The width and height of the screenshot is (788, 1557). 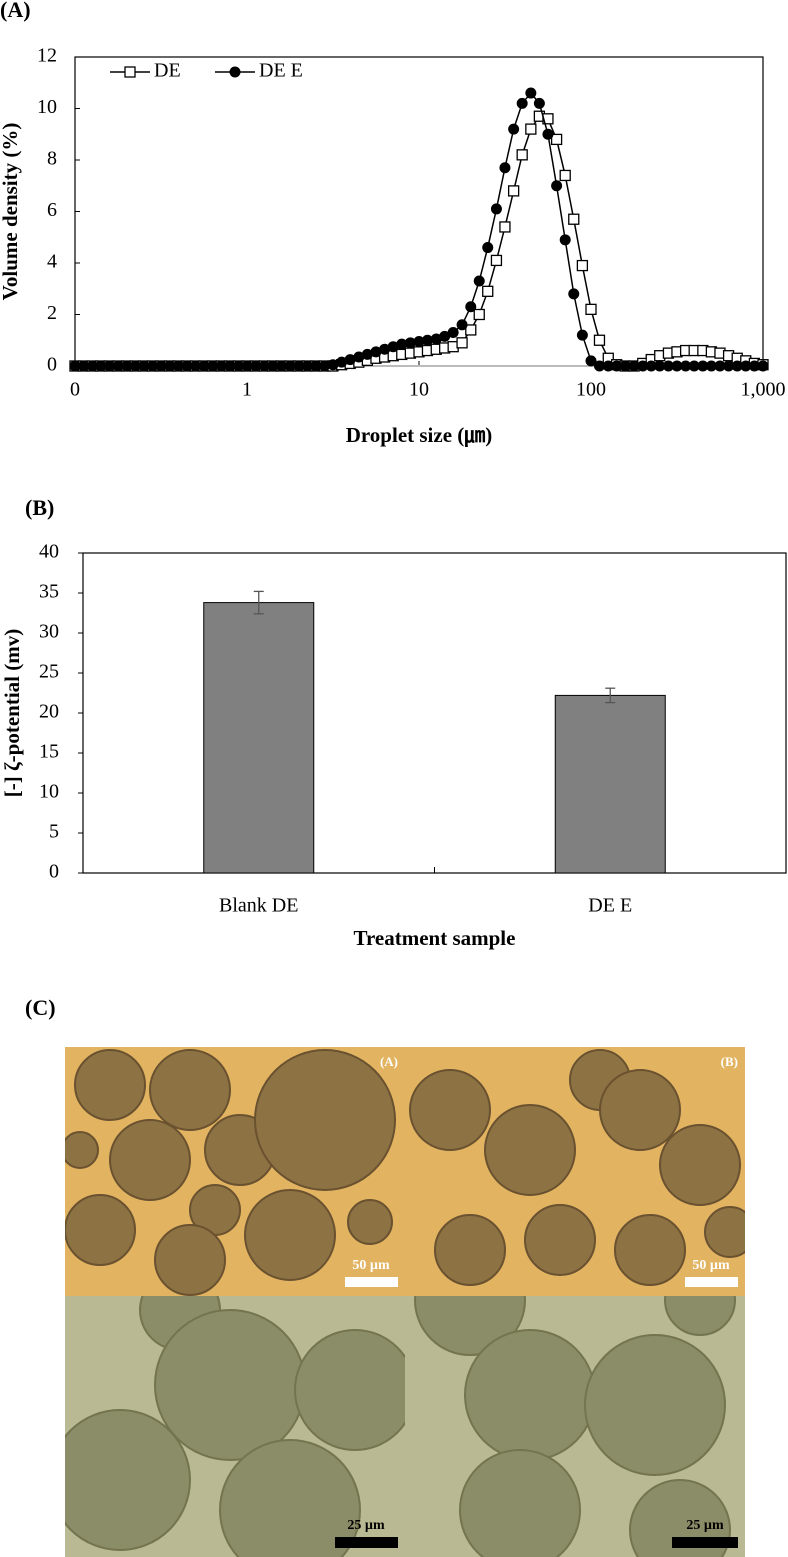 I want to click on y-tick-label: 30, so click(x=49, y=632).